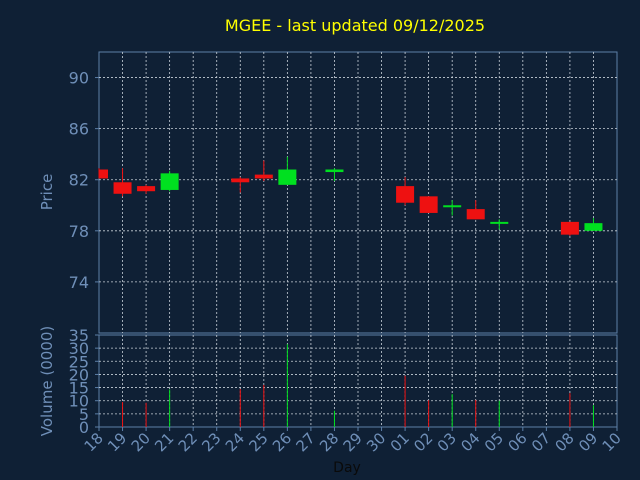 The image size is (640, 480). Describe the element at coordinates (79, 180) in the screenshot. I see `price-tick-label: 82` at that location.